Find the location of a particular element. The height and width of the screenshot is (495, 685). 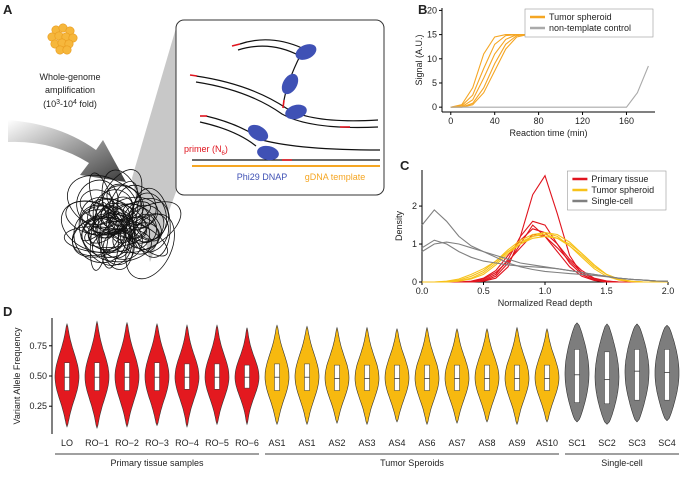

zoom-box is located at coordinates (280, 107).